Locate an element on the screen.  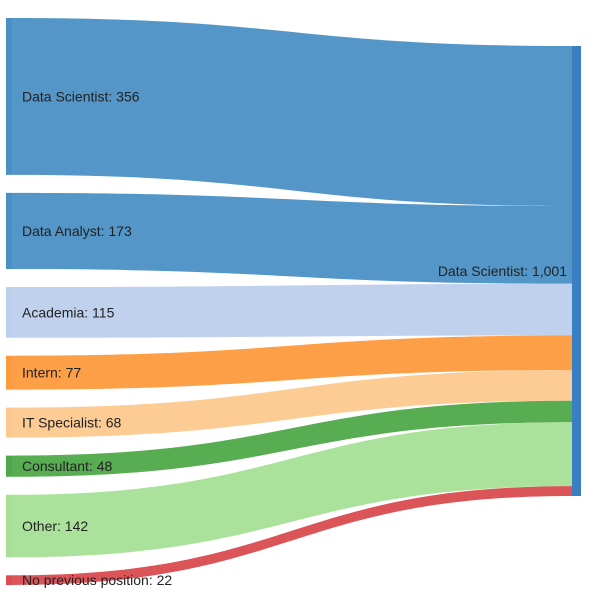
target-node-data-scientist is located at coordinates (576, 271).